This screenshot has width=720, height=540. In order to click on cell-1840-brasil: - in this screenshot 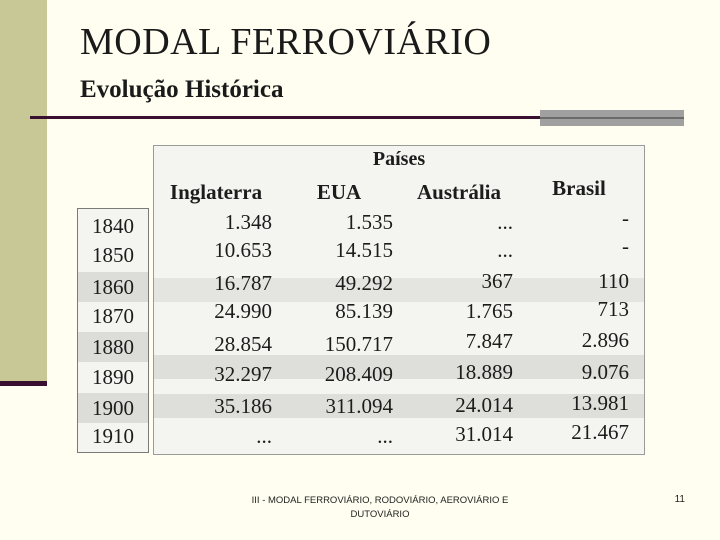, I will do `click(625, 218)`.